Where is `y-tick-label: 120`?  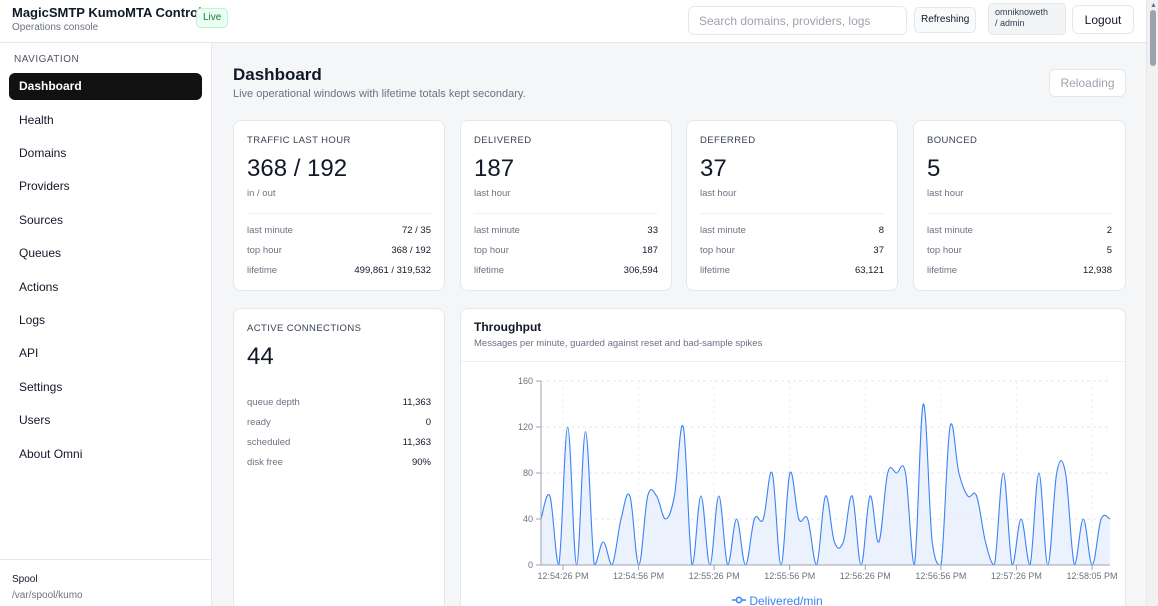 y-tick-label: 120 is located at coordinates (525, 427).